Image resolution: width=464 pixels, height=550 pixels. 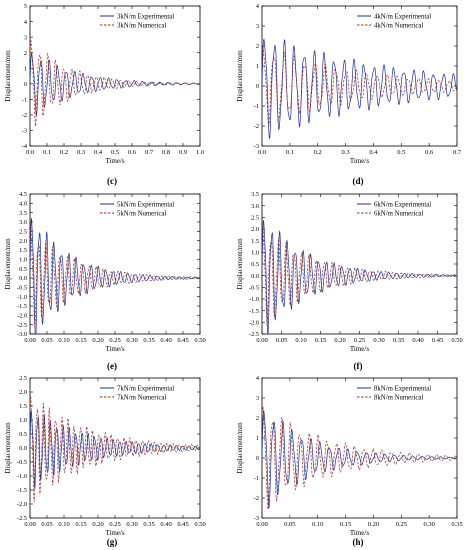 I want to click on x-tick-label: 0.3, so click(x=81, y=152).